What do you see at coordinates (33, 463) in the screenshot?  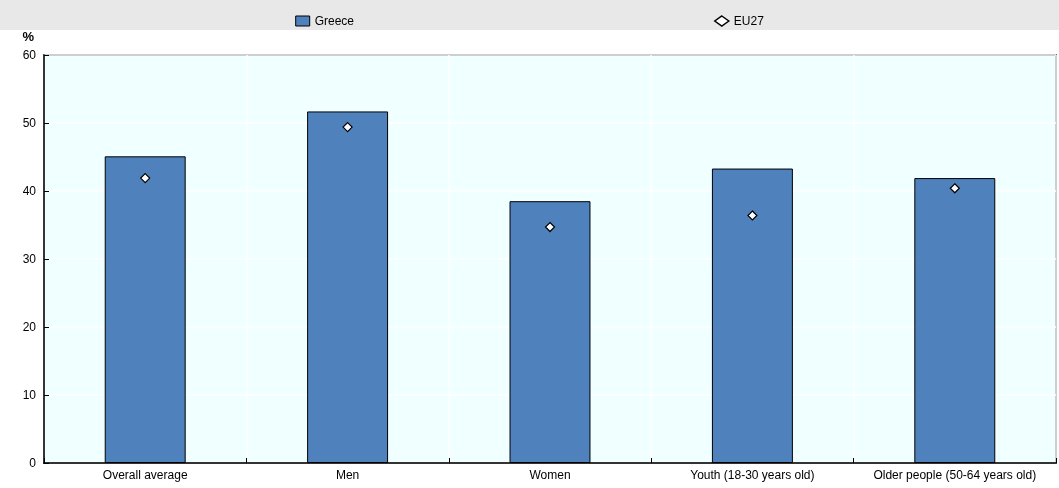 I see `y-tick-label: 0` at bounding box center [33, 463].